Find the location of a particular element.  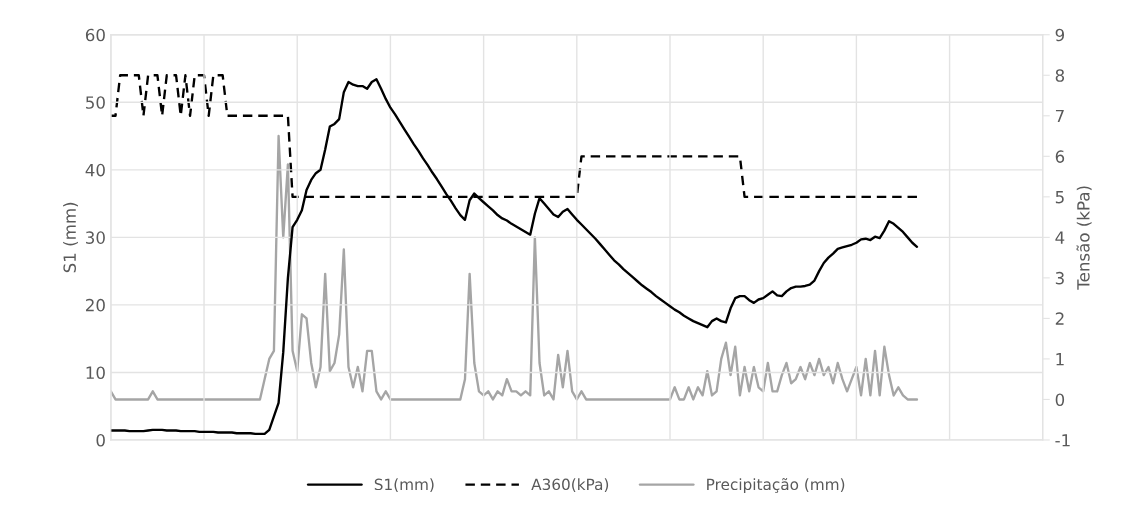

y2-tick-label: 9 is located at coordinates (1060, 35).